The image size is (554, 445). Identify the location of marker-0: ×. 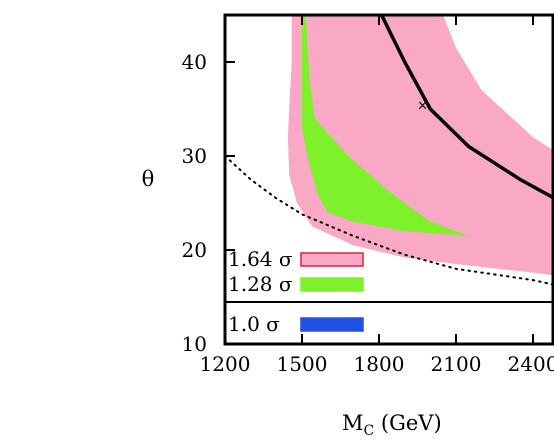
(422, 105).